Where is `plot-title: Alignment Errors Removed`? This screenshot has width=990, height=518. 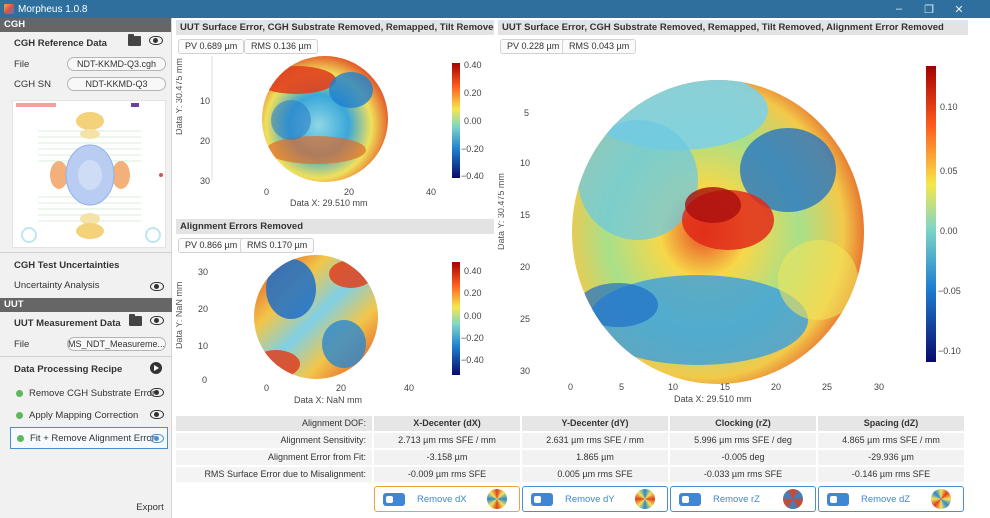 plot-title: Alignment Errors Removed is located at coordinates (335, 226).